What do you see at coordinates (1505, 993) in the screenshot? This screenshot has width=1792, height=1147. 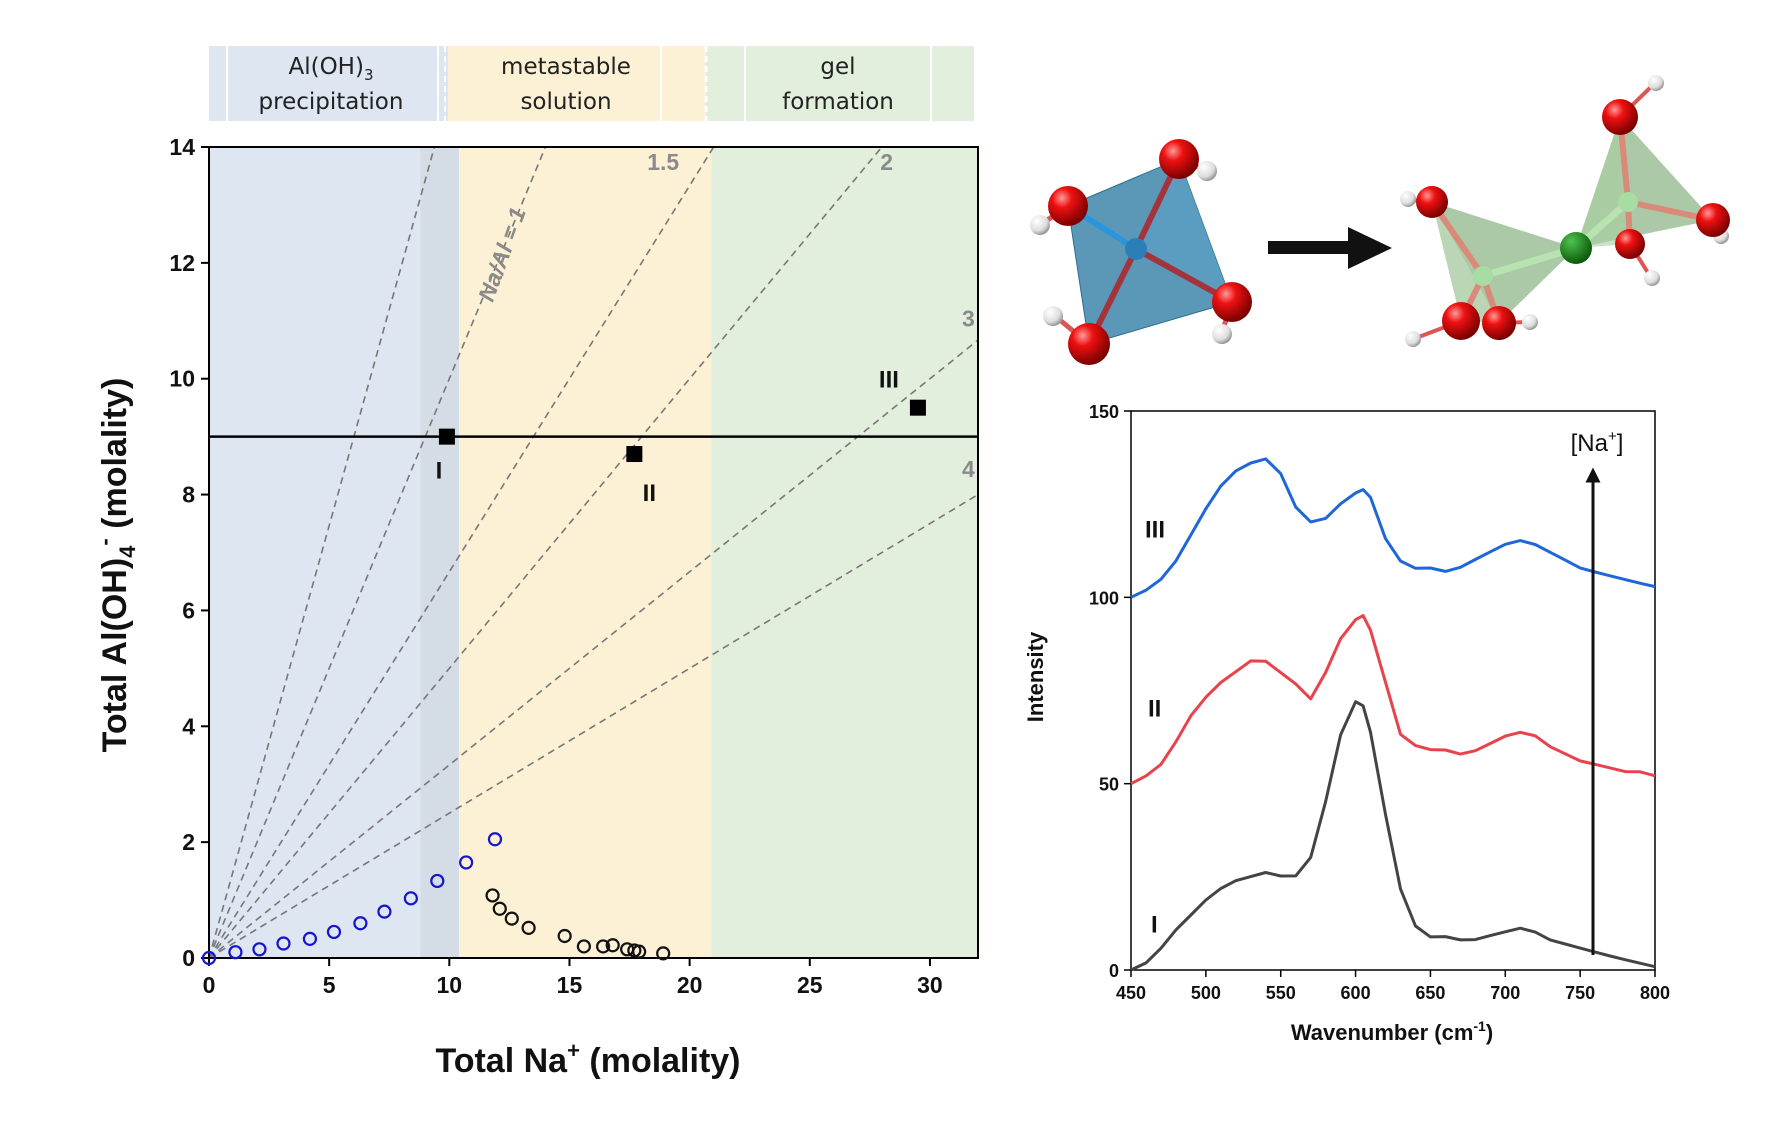 I see `right-x-tick-label: 700` at bounding box center [1505, 993].